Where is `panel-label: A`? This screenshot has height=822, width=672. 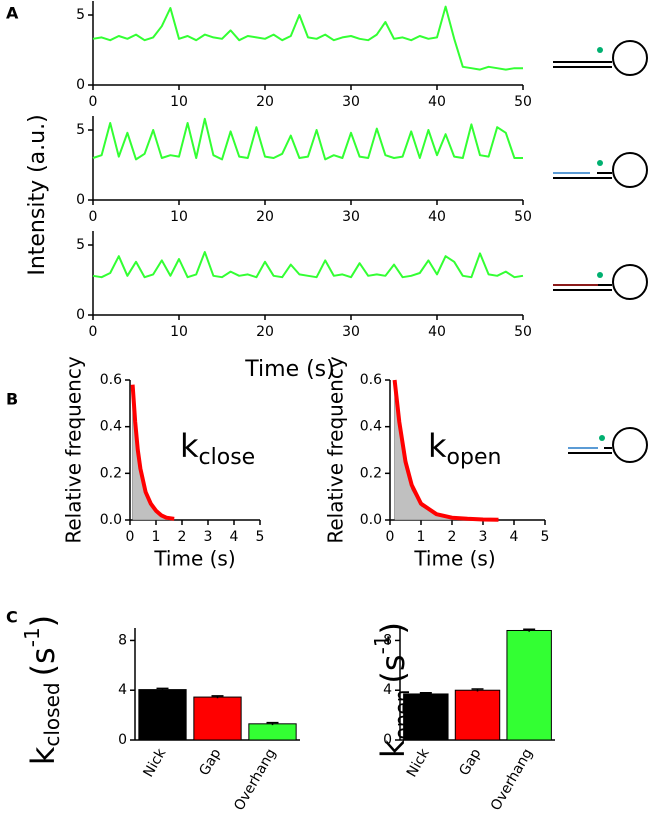
panel-label: A is located at coordinates (12, 13).